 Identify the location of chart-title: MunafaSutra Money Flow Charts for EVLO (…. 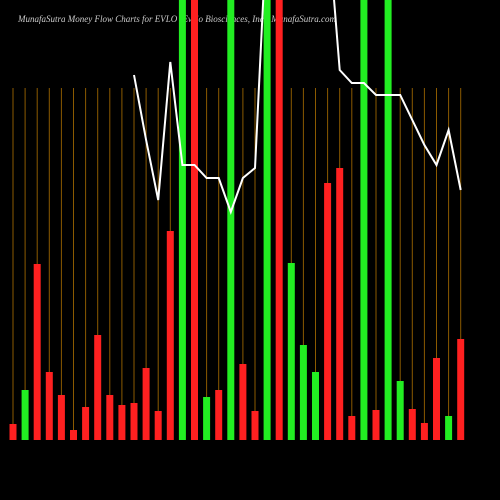
(176, 19).